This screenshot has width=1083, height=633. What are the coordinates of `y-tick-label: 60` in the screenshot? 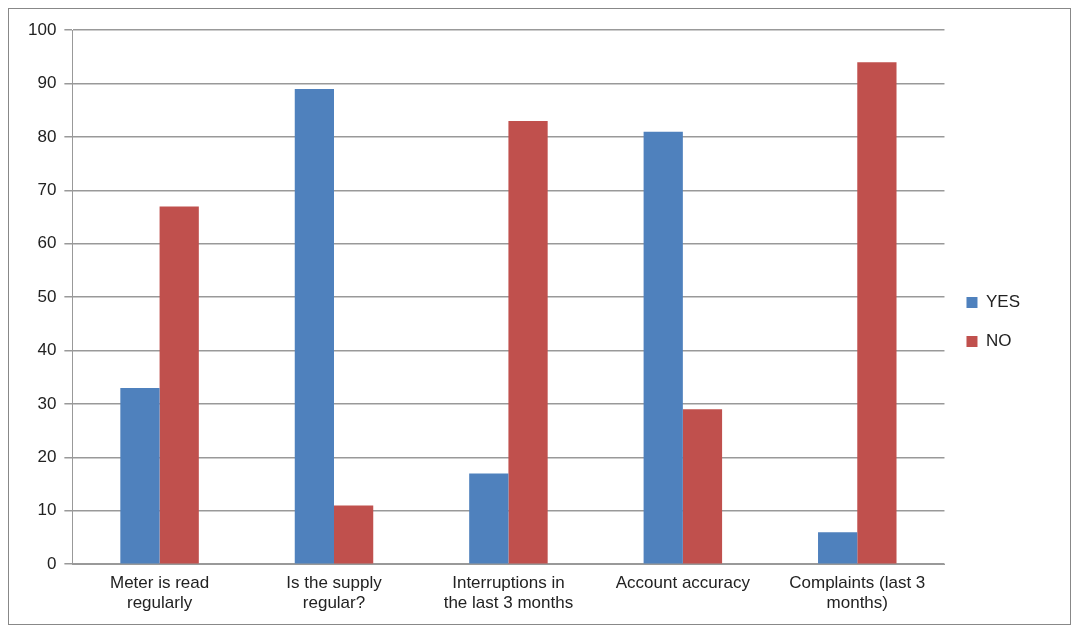 It's located at (47, 243).